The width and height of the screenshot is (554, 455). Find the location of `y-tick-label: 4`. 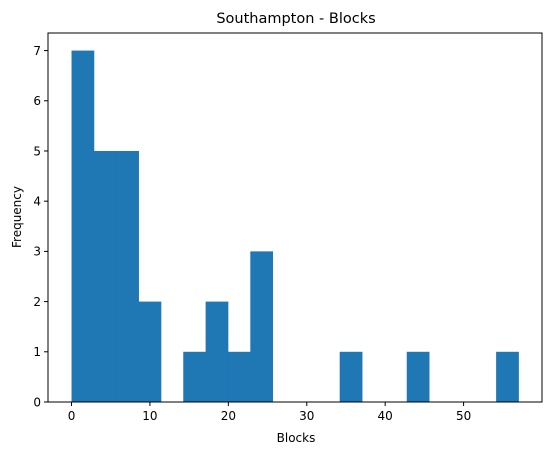

y-tick-label: 4 is located at coordinates (37, 201).